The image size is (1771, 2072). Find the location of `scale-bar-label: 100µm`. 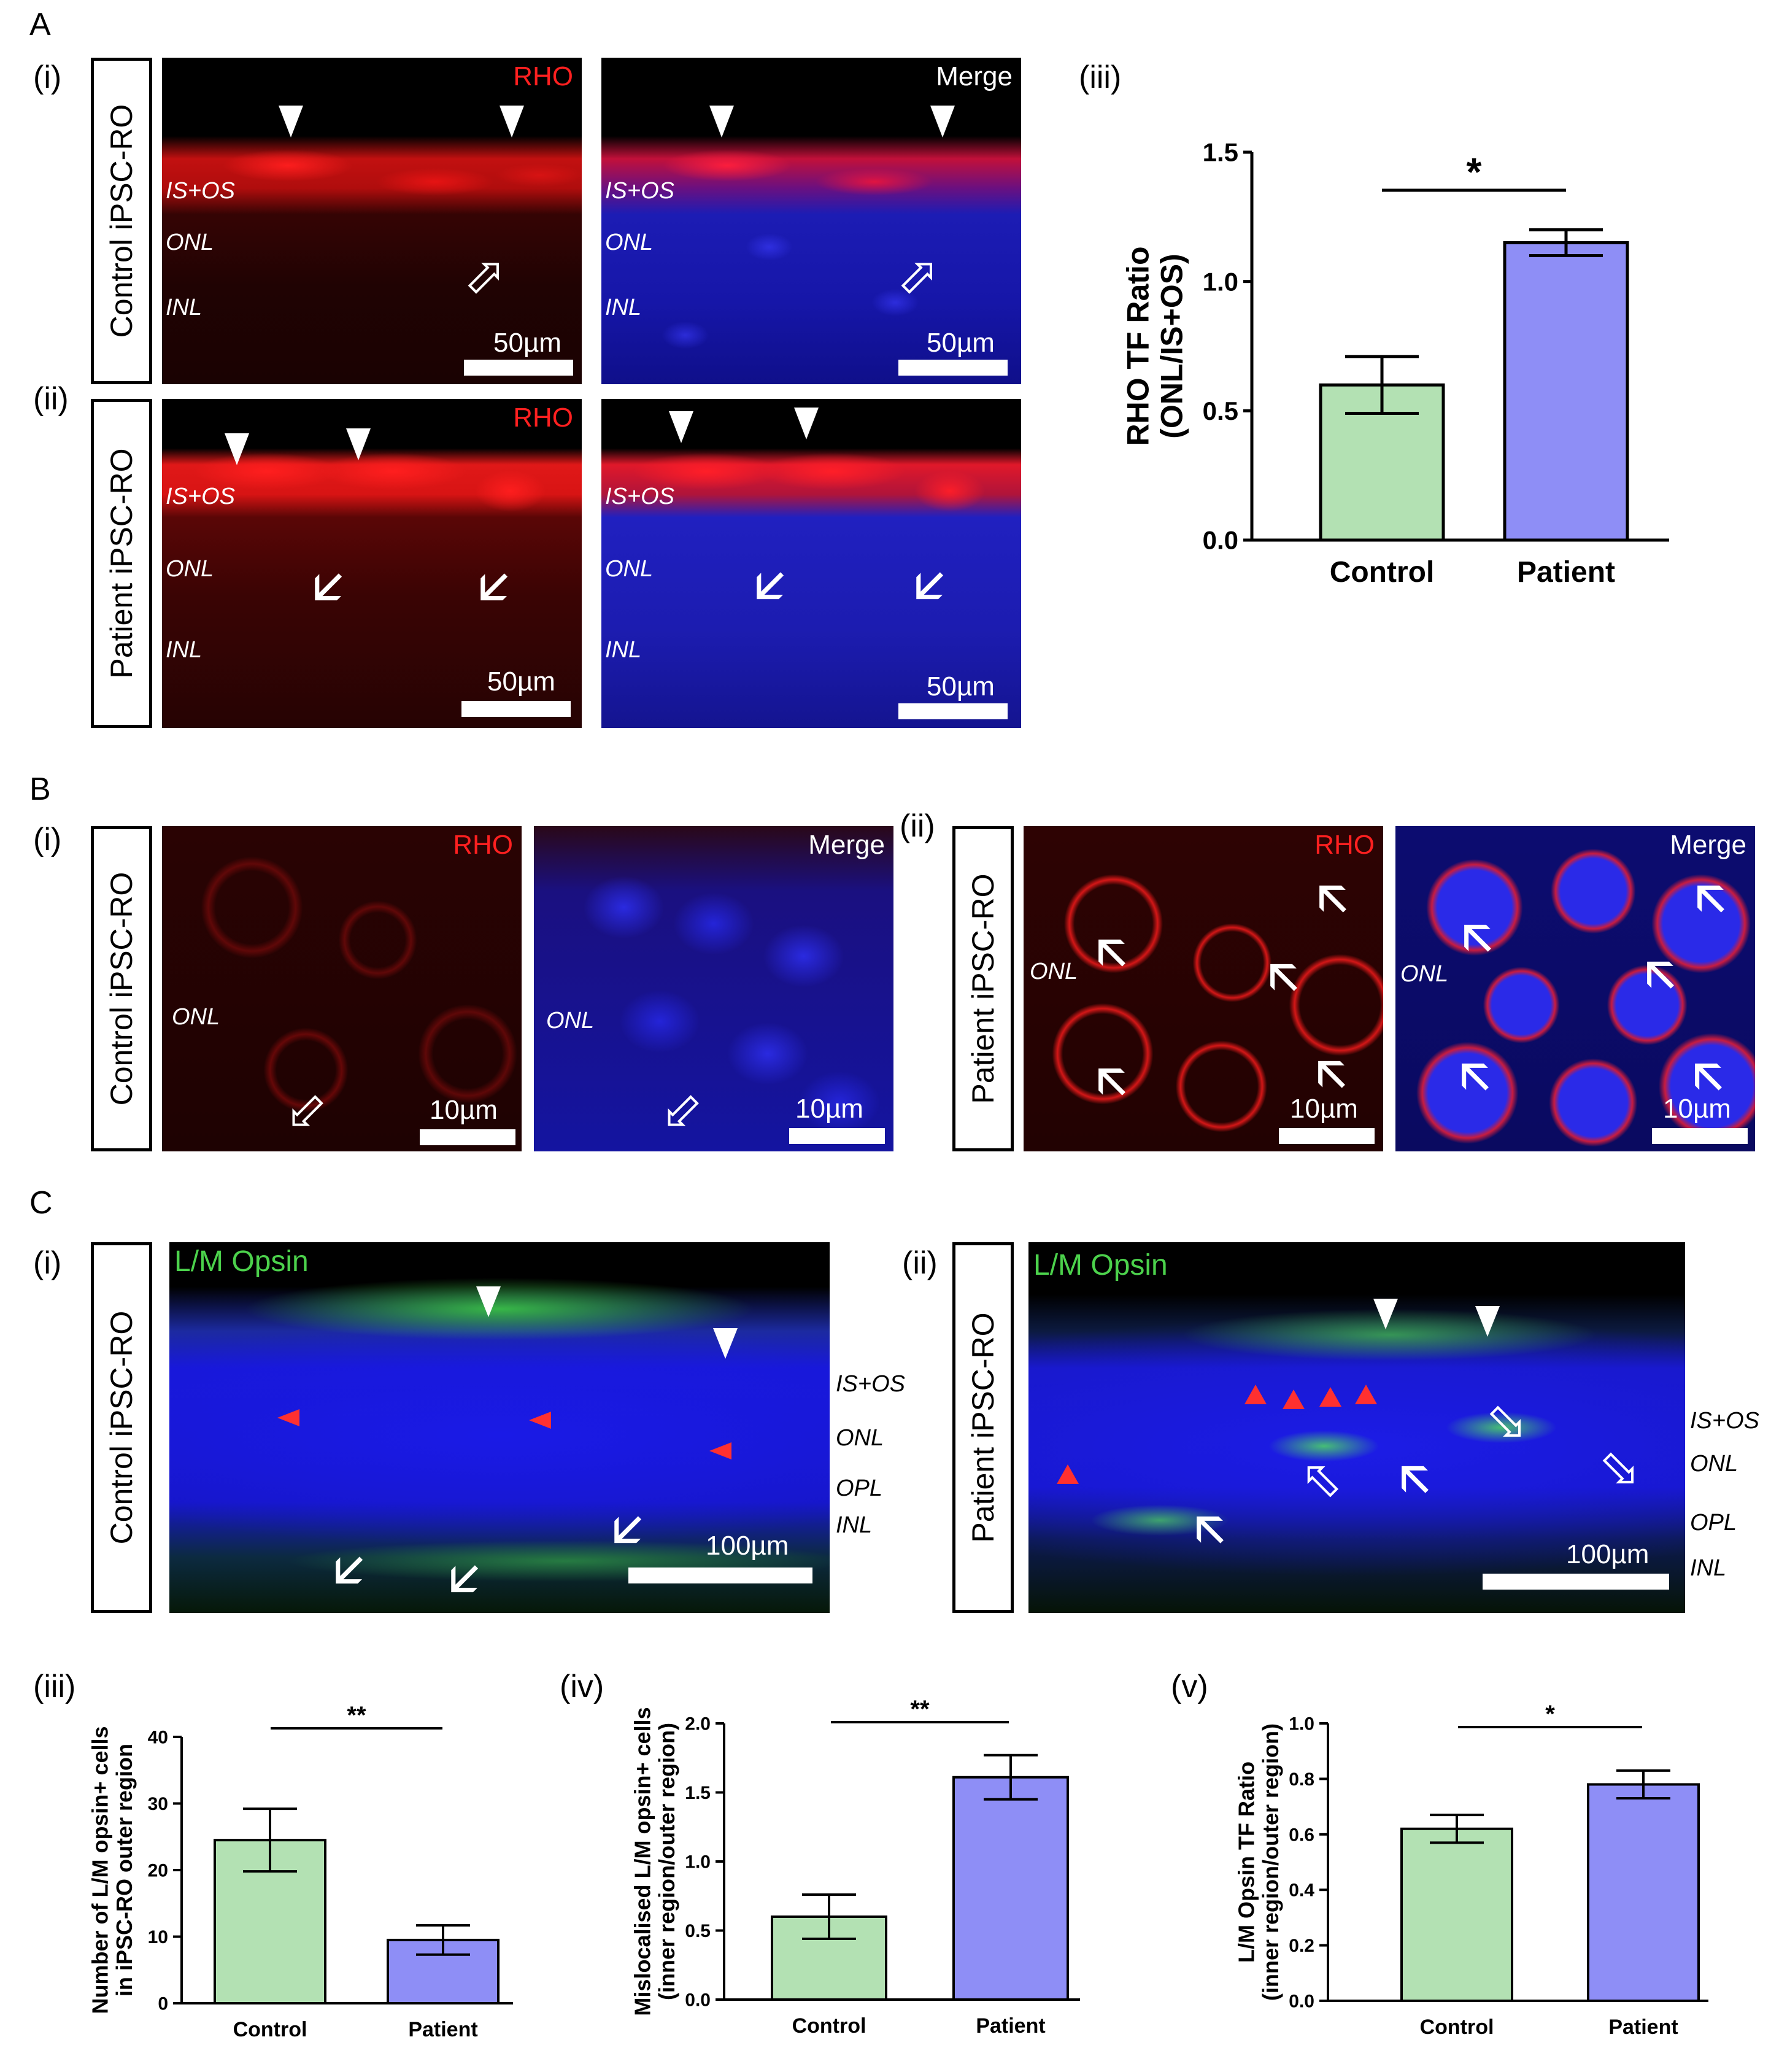

scale-bar-label: 100µm is located at coordinates (1608, 1554).